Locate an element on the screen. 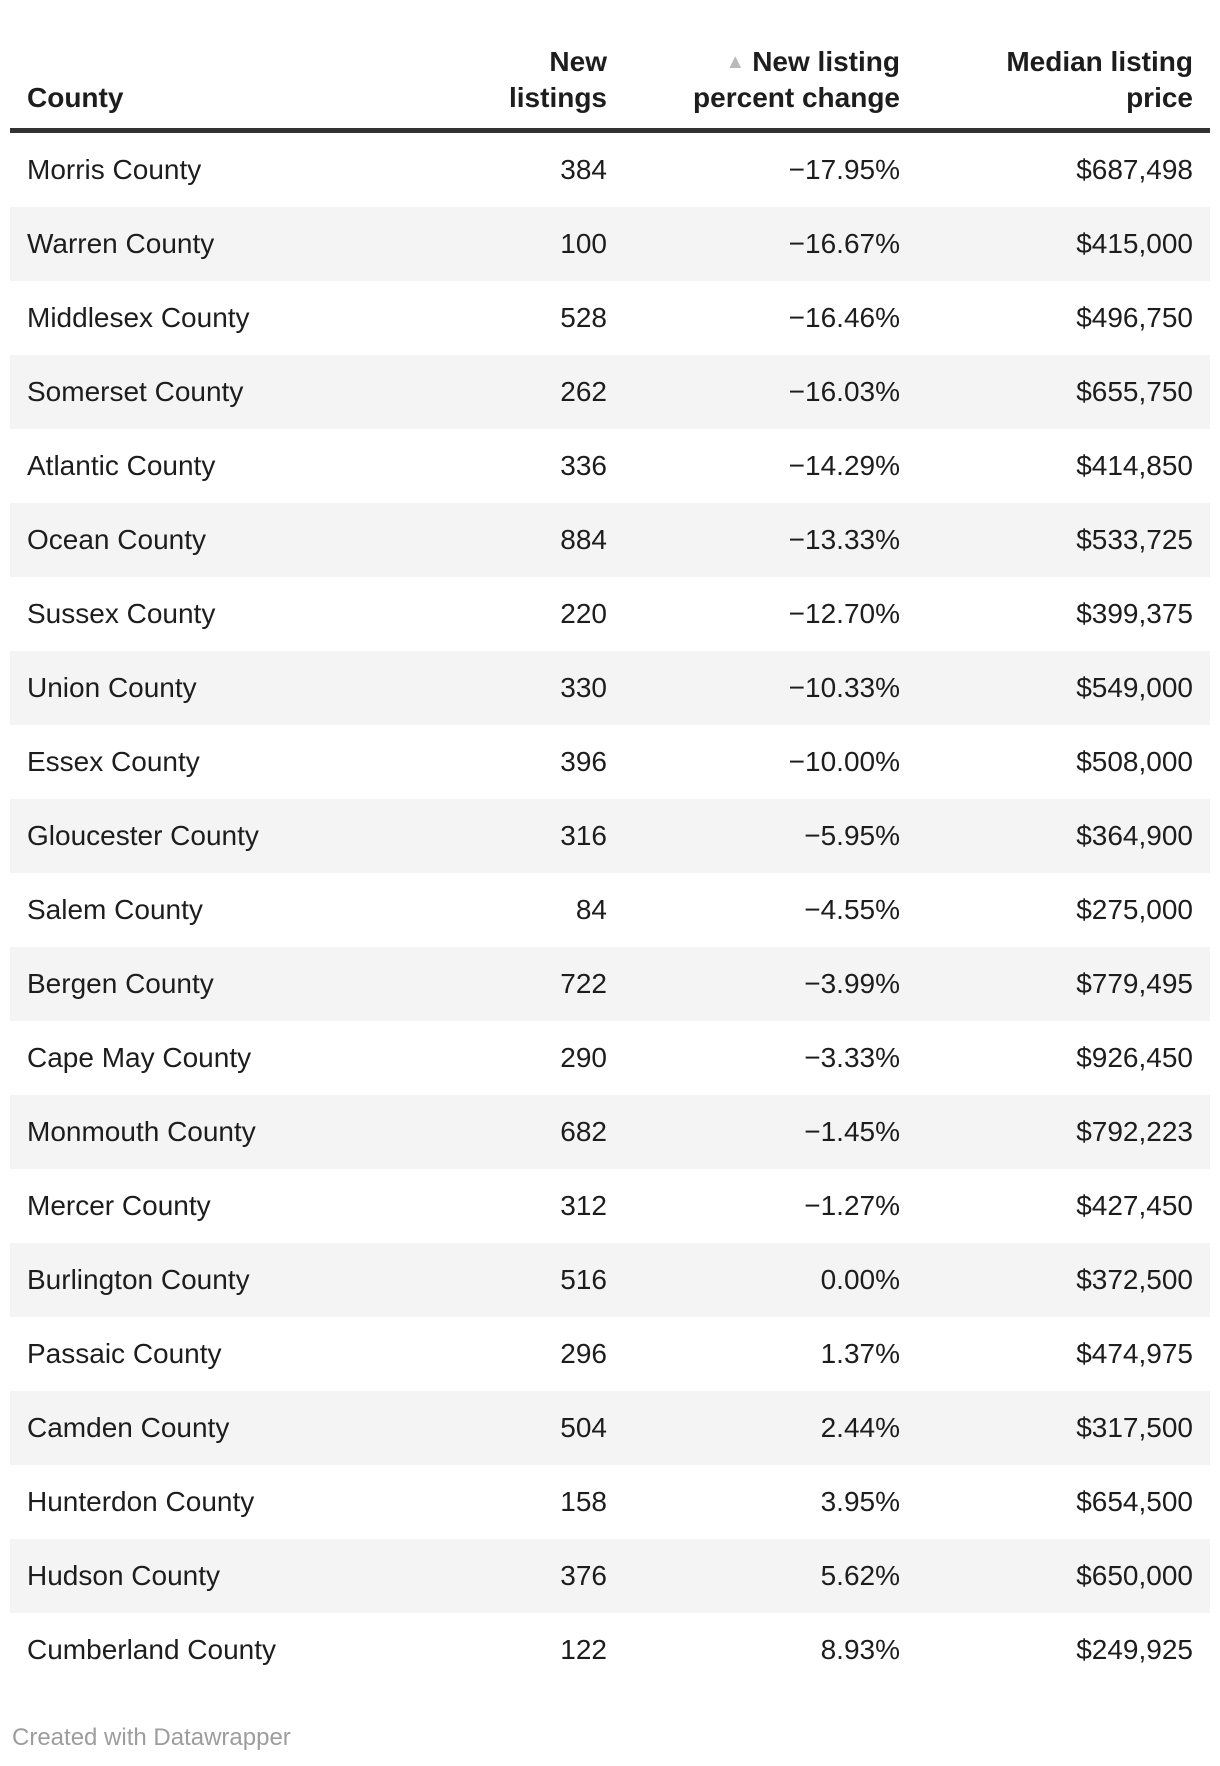  median-price-cell: $496,750 is located at coordinates (1134, 317).